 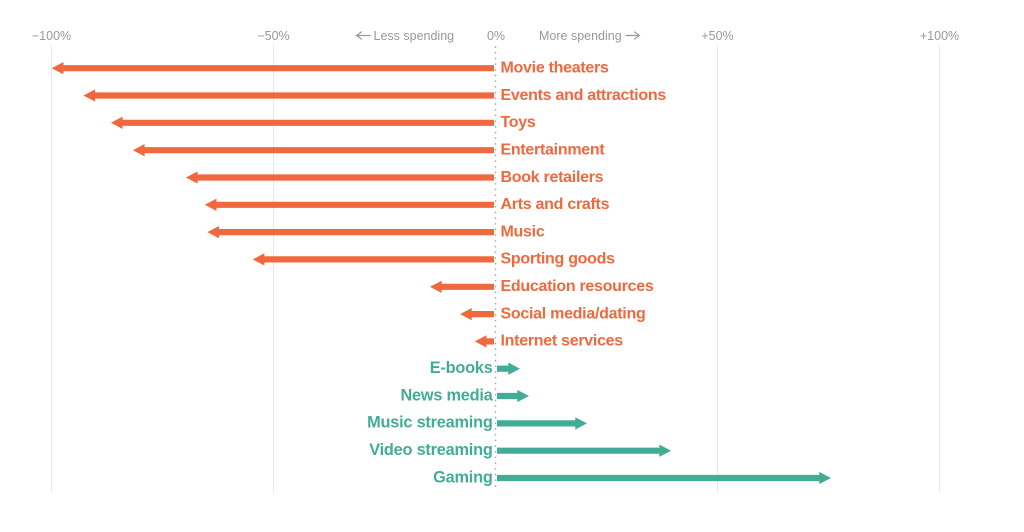 I want to click on svg-text: Music, so click(x=523, y=231).